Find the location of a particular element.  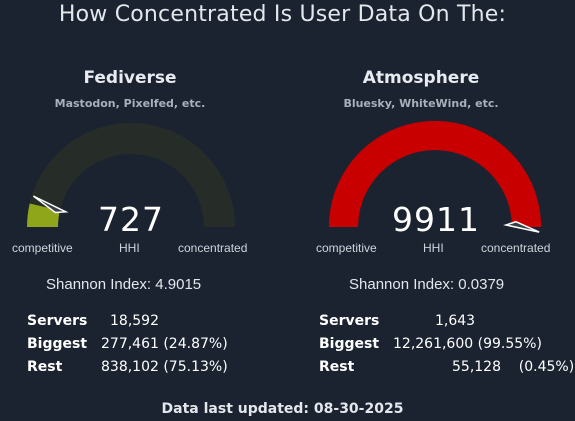

panel-subtitle: Mastodon, Pixelfed, etc. is located at coordinates (130, 103).